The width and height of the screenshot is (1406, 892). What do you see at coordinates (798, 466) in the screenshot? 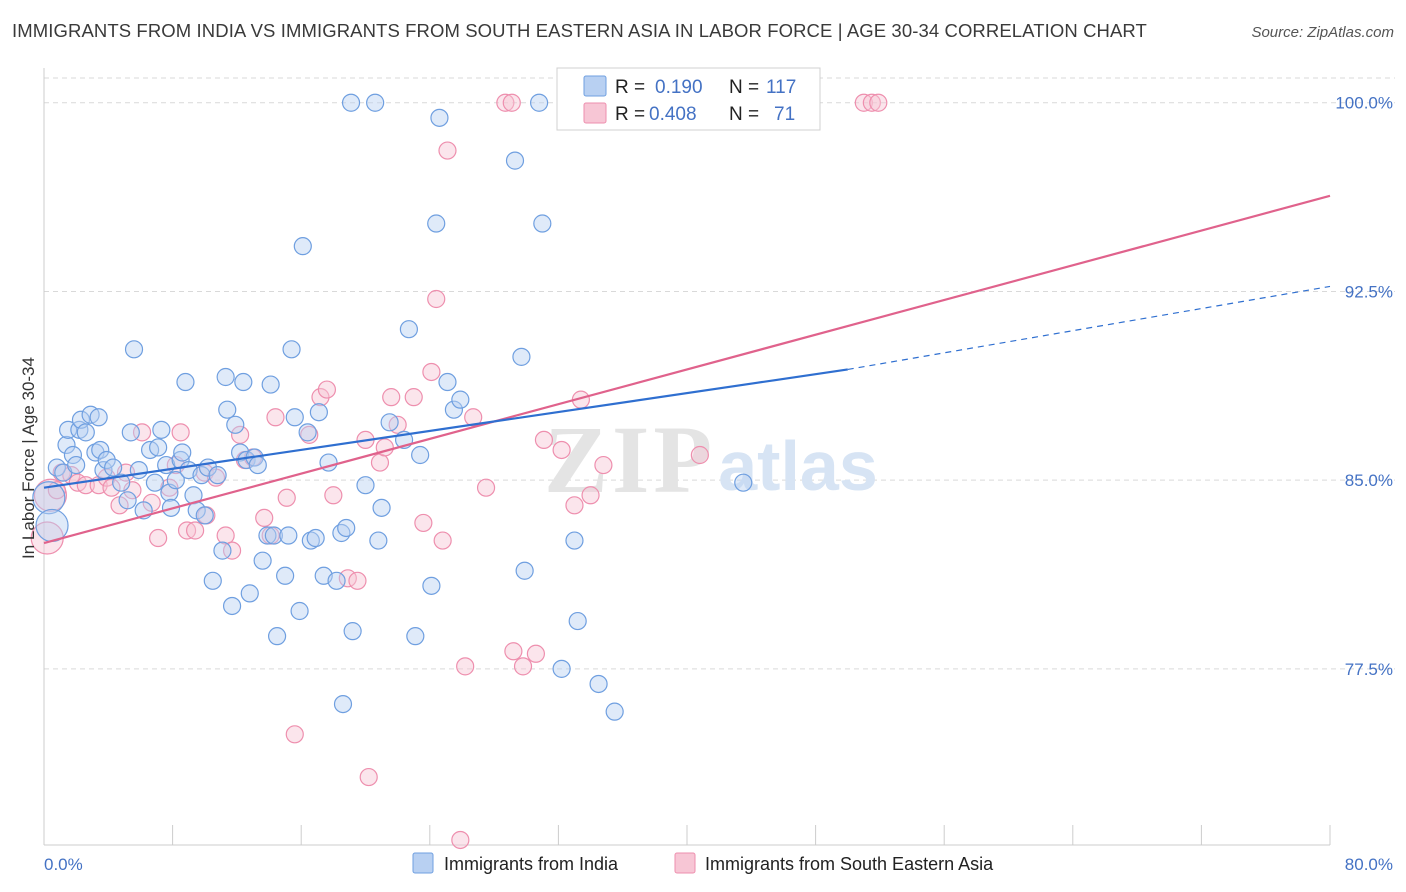
I see `watermark-atlas: atlas` at bounding box center [798, 466].